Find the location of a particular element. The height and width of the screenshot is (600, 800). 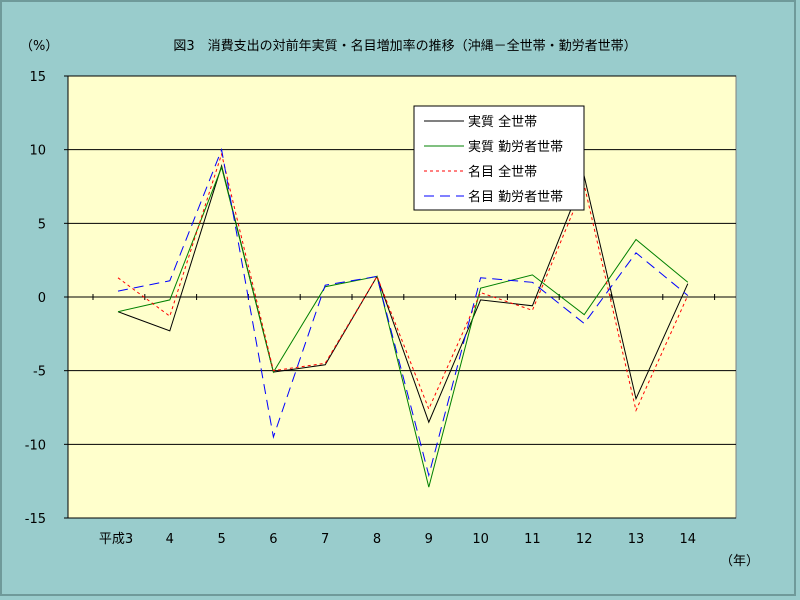

x-tick-label: 10 is located at coordinates (480, 539).